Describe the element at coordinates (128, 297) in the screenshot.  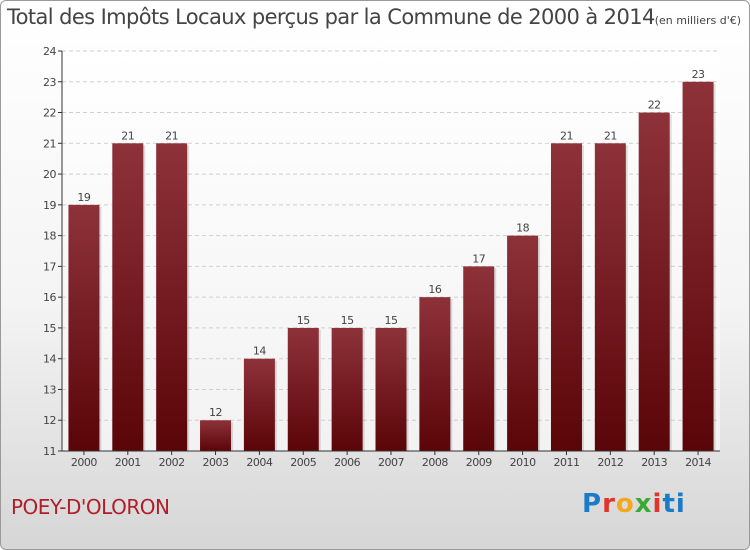
I see `bar-2001` at that location.